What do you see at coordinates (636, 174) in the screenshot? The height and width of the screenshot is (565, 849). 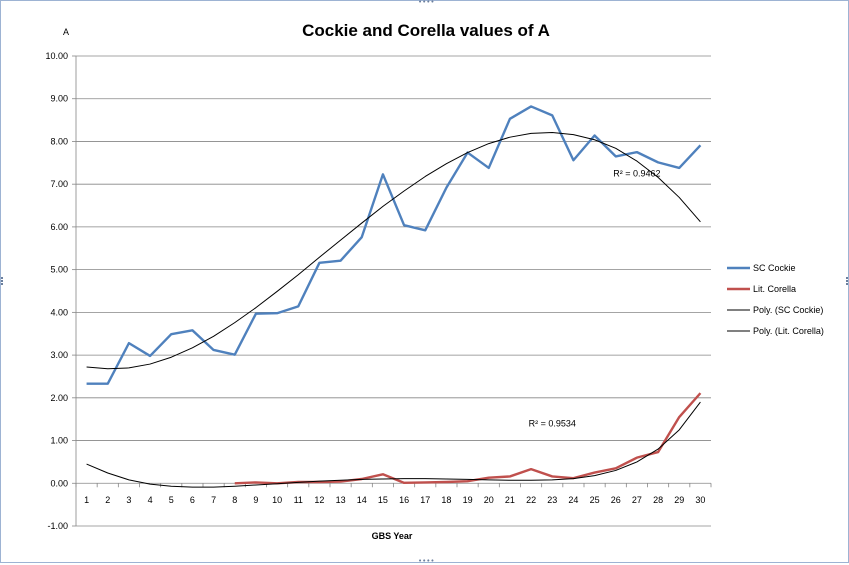 I see `r-squared-label: R² = 0.9462` at bounding box center [636, 174].